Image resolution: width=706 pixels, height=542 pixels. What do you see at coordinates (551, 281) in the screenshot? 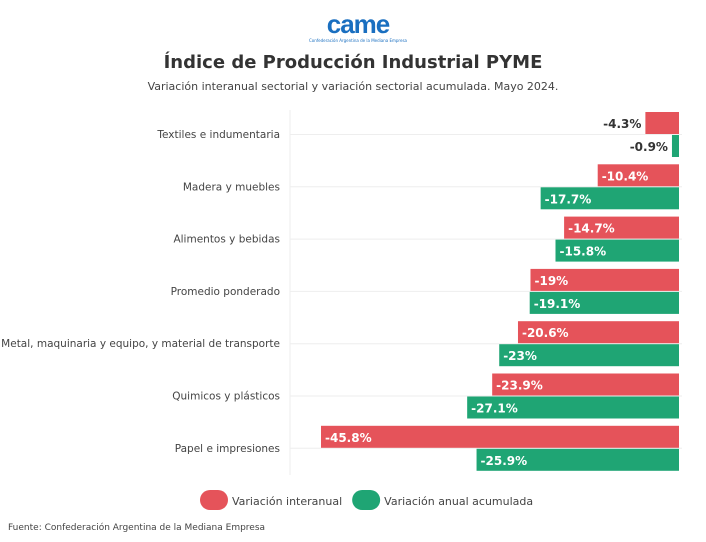
I see `data-label: -19%` at bounding box center [551, 281].